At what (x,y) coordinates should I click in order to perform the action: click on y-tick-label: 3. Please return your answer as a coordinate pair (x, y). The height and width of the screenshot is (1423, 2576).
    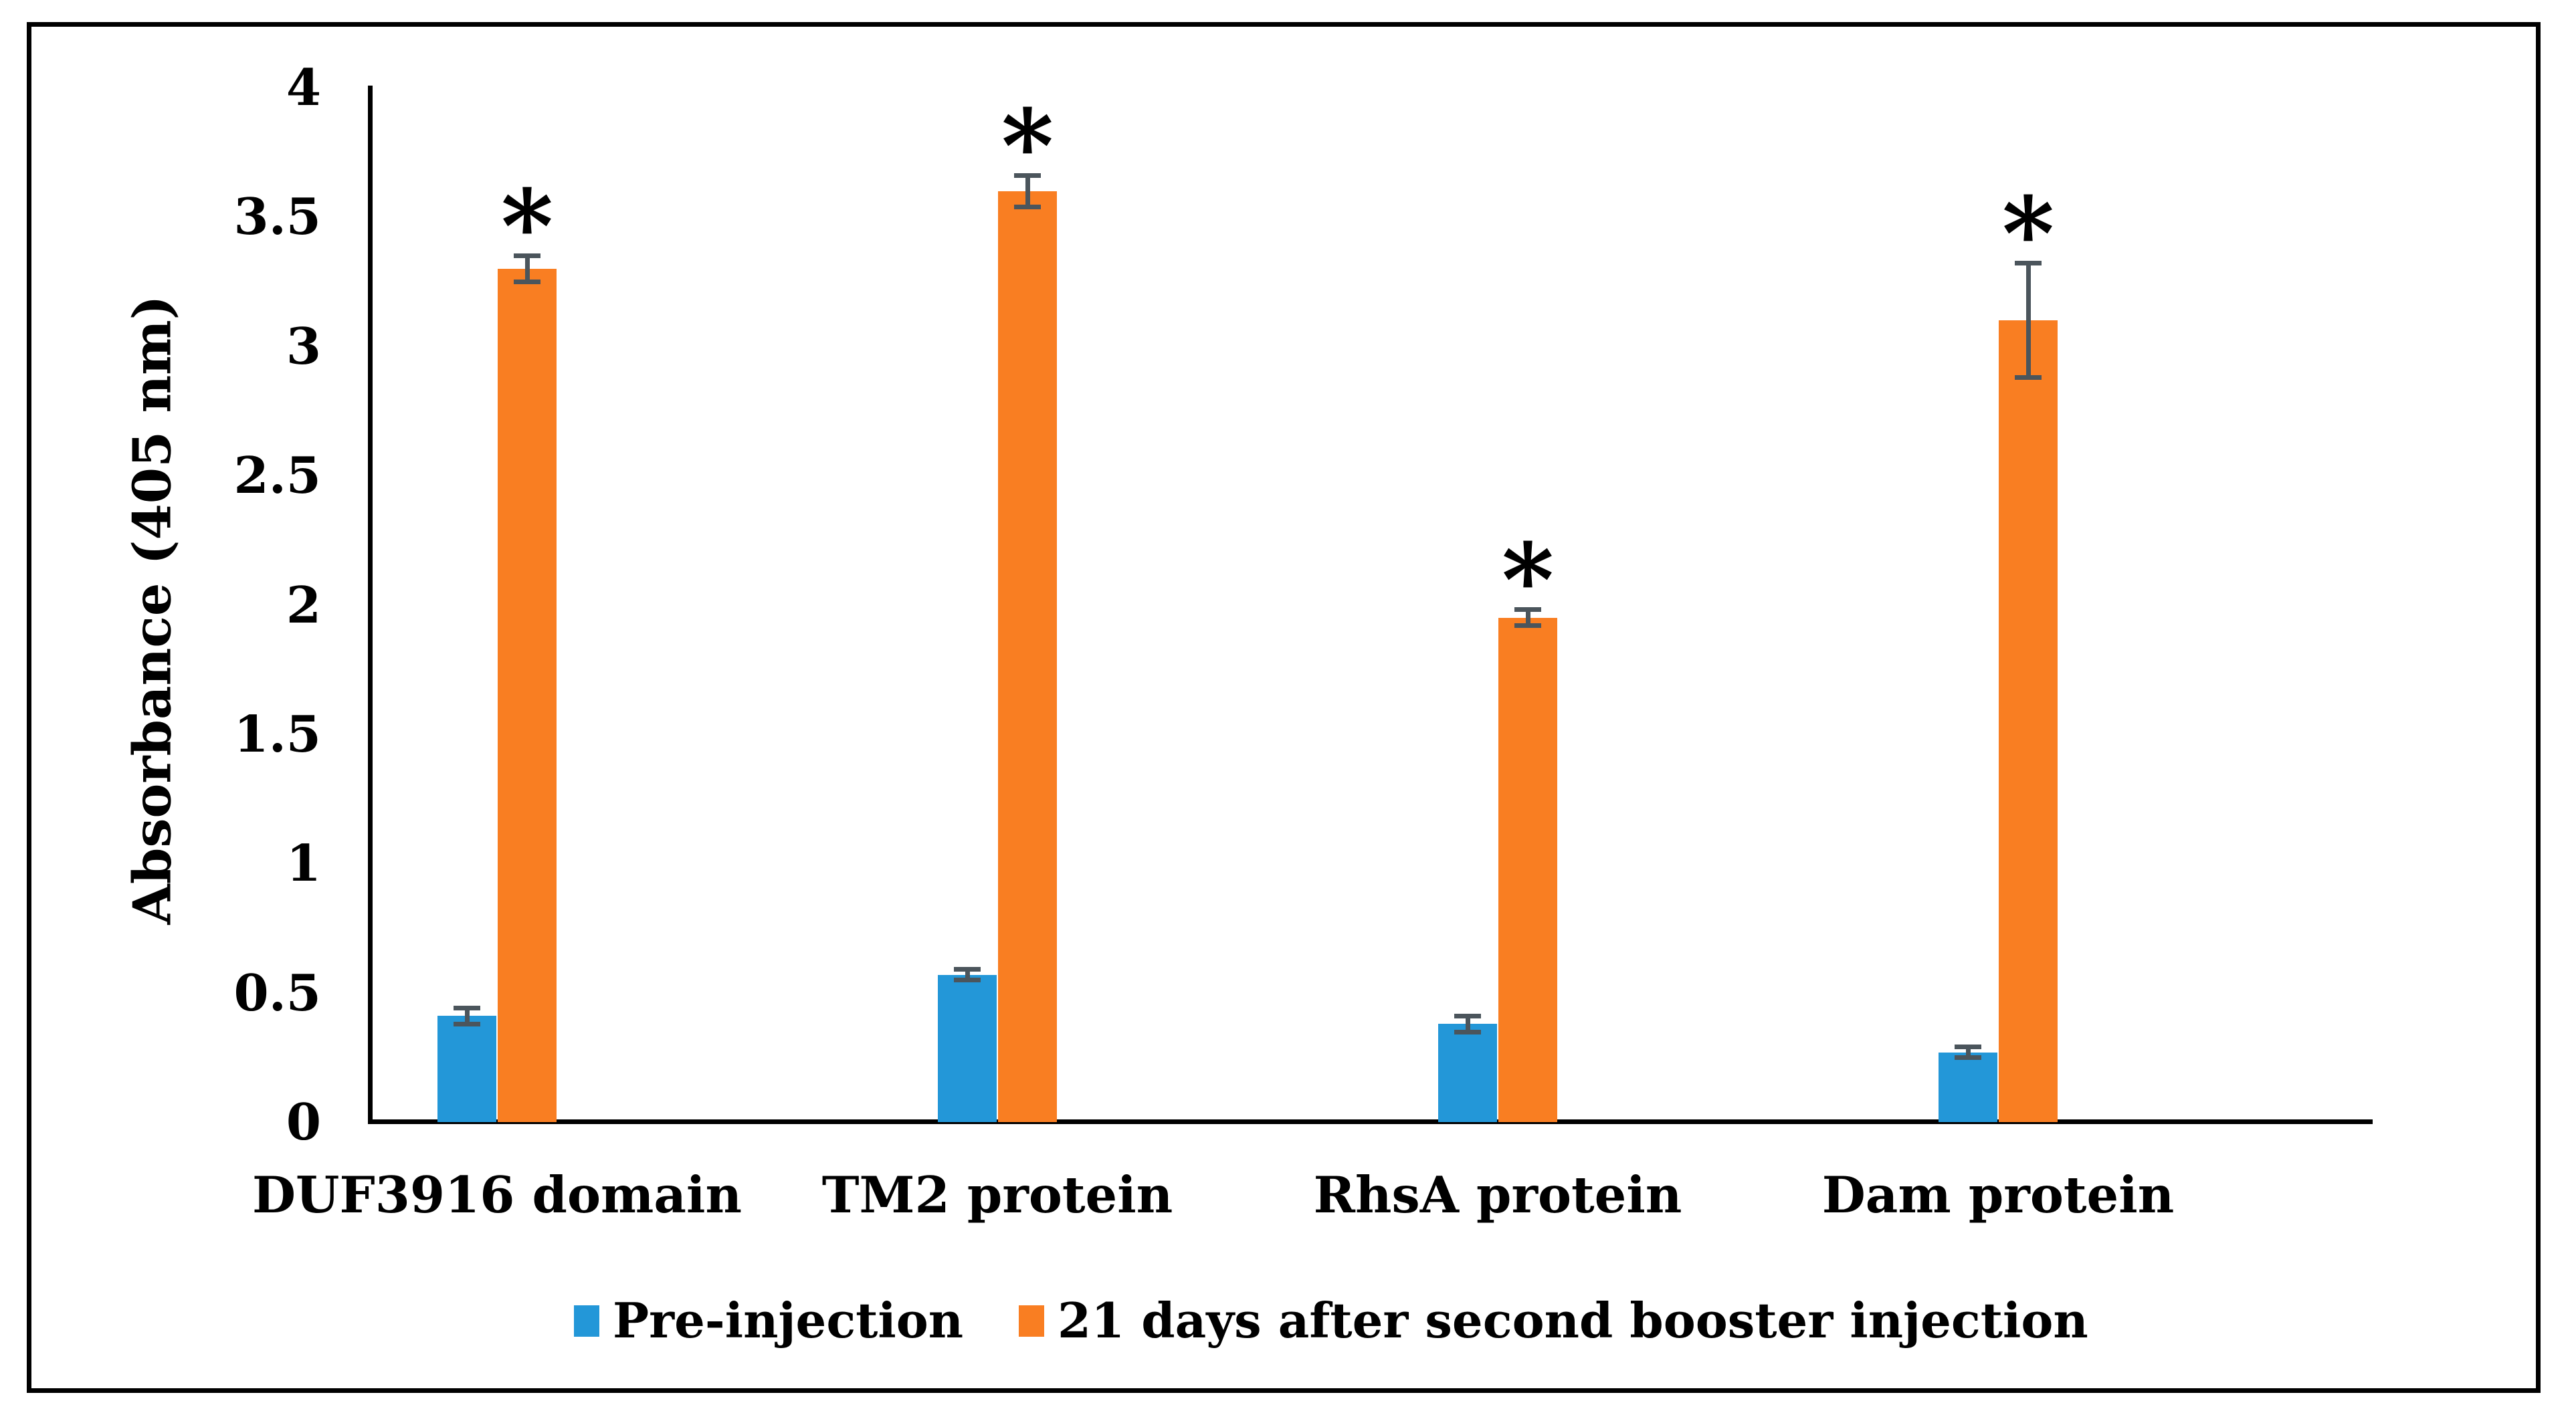
    Looking at the image, I should click on (303, 346).